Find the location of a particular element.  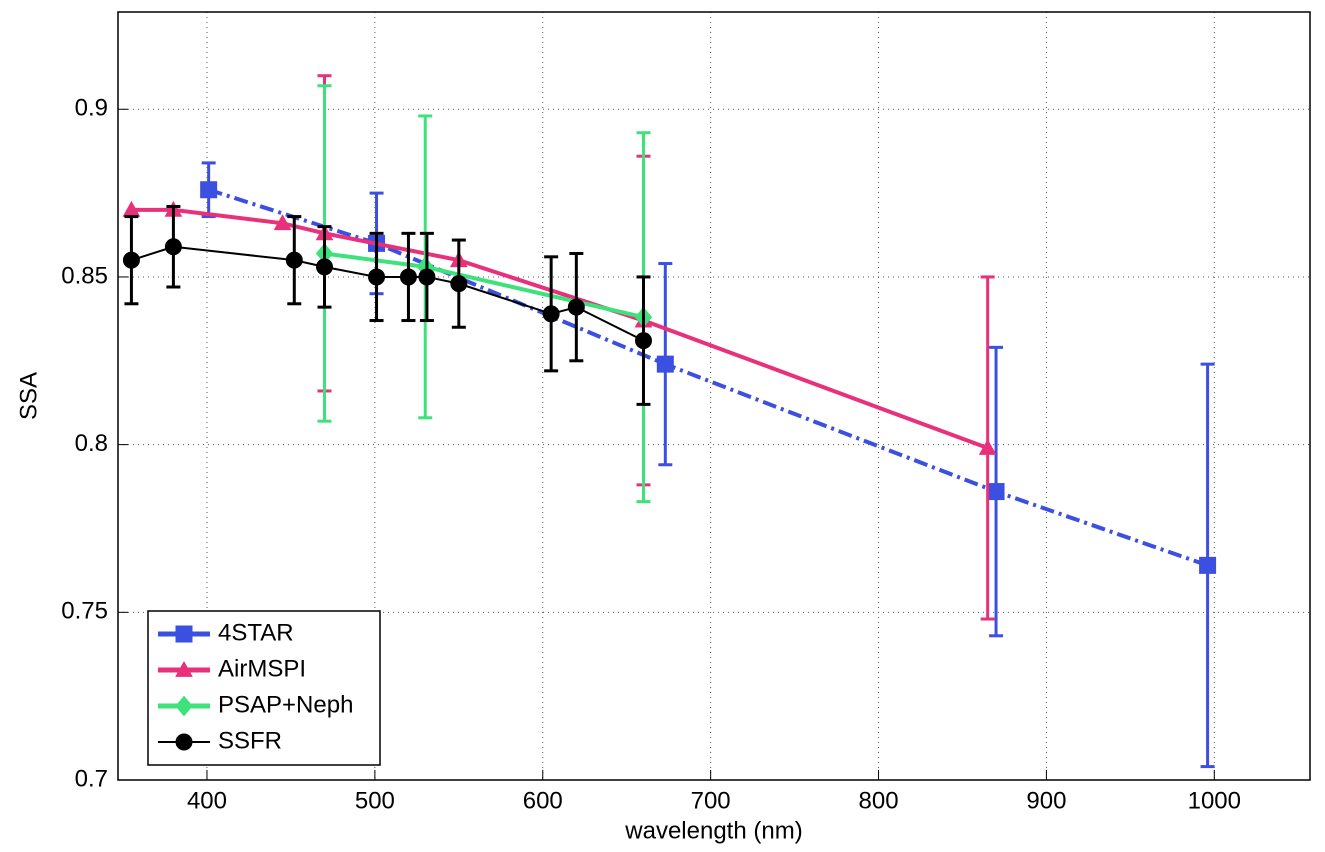

y-tick-label: 0.8 is located at coordinates (91, 443).